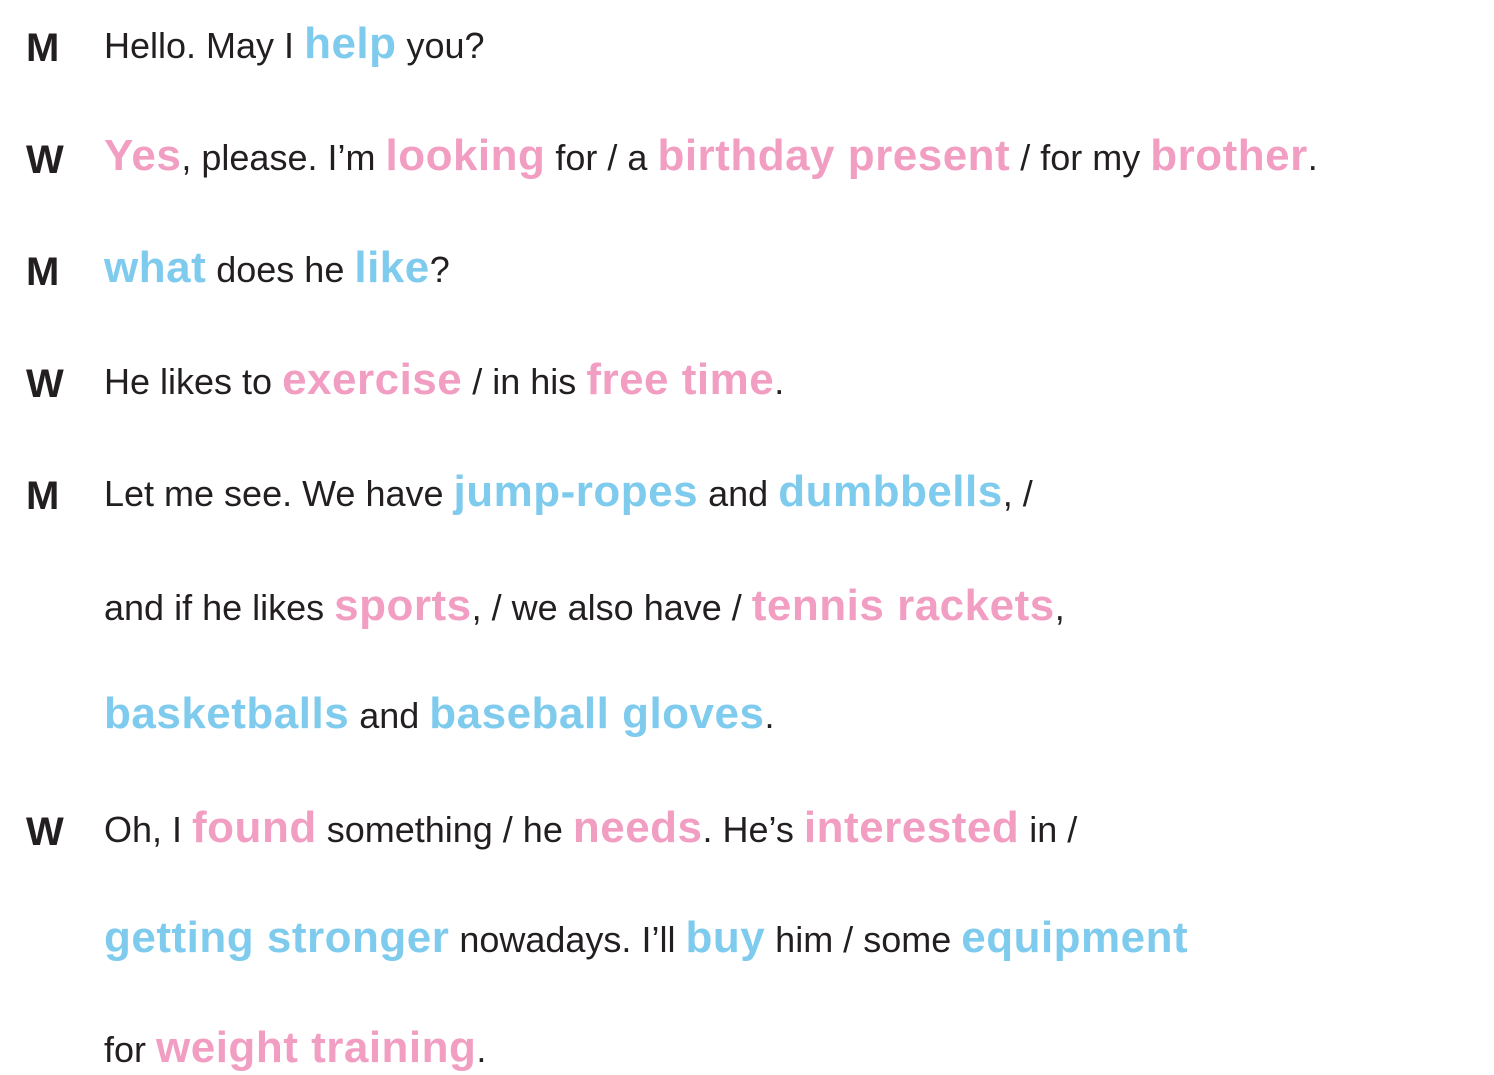 The height and width of the screenshot is (1075, 1494). I want to click on plain-text: Let me see. We have, so click(279, 493).